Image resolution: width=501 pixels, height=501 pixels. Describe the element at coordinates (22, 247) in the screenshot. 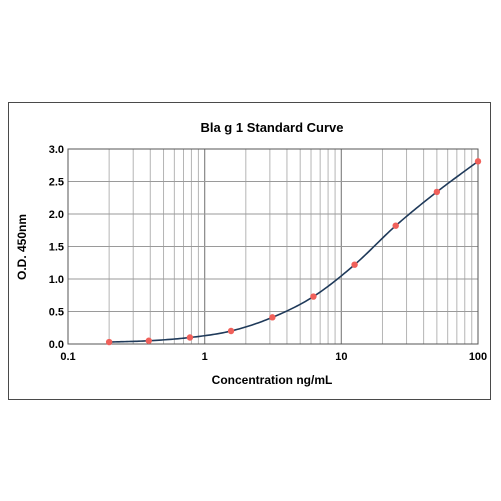

I see `y-axis-label: O.D. 450nm` at that location.